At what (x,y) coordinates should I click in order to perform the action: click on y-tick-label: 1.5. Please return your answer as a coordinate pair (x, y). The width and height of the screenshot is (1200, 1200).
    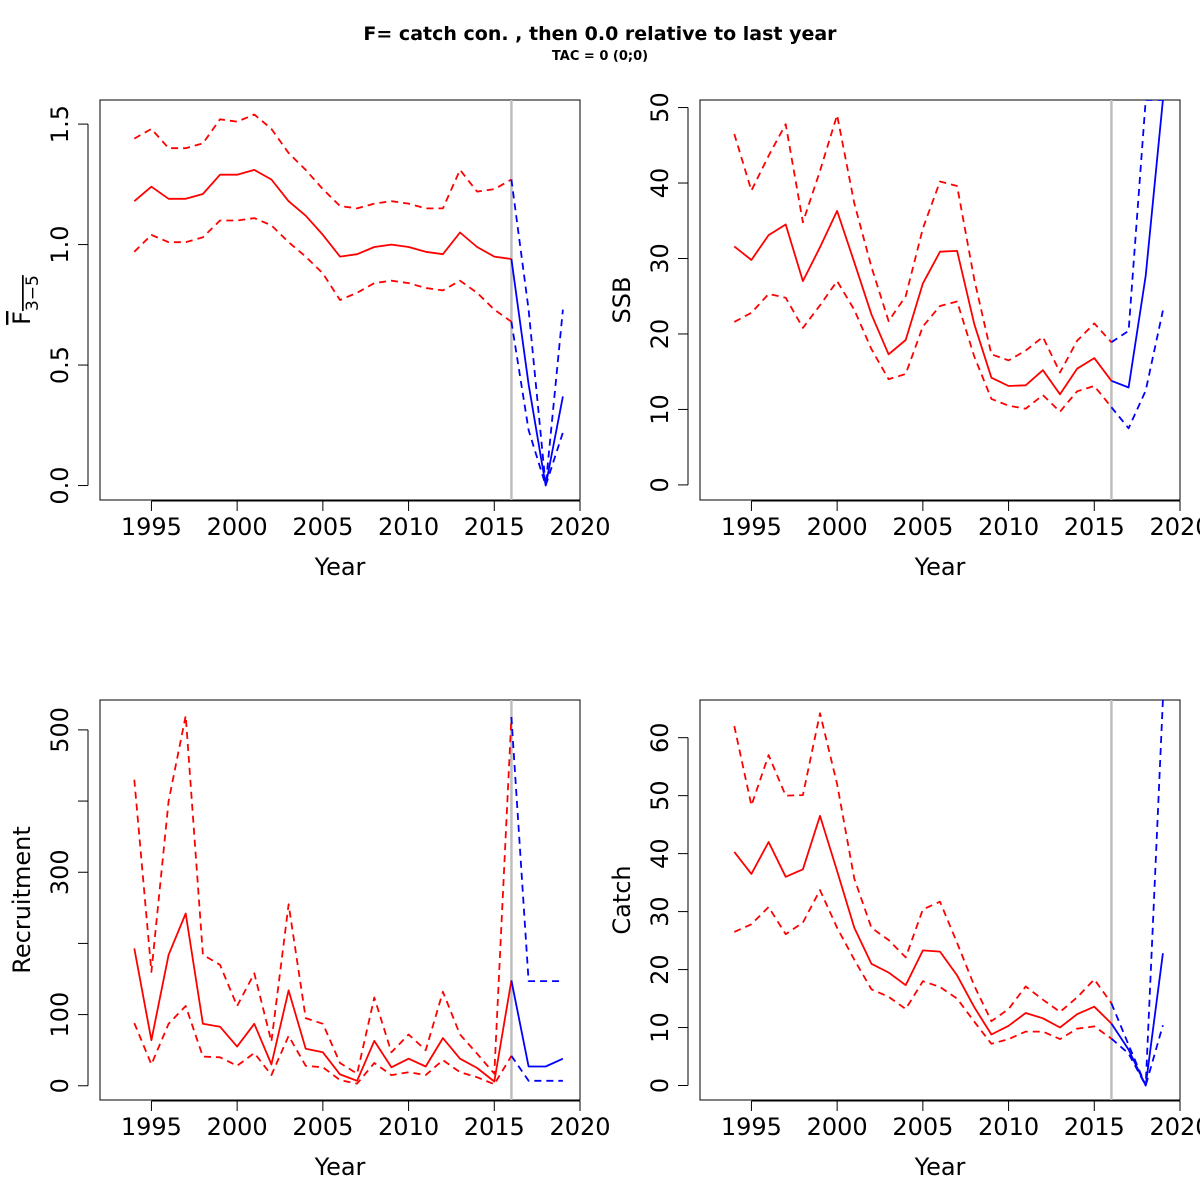
    Looking at the image, I should click on (60, 124).